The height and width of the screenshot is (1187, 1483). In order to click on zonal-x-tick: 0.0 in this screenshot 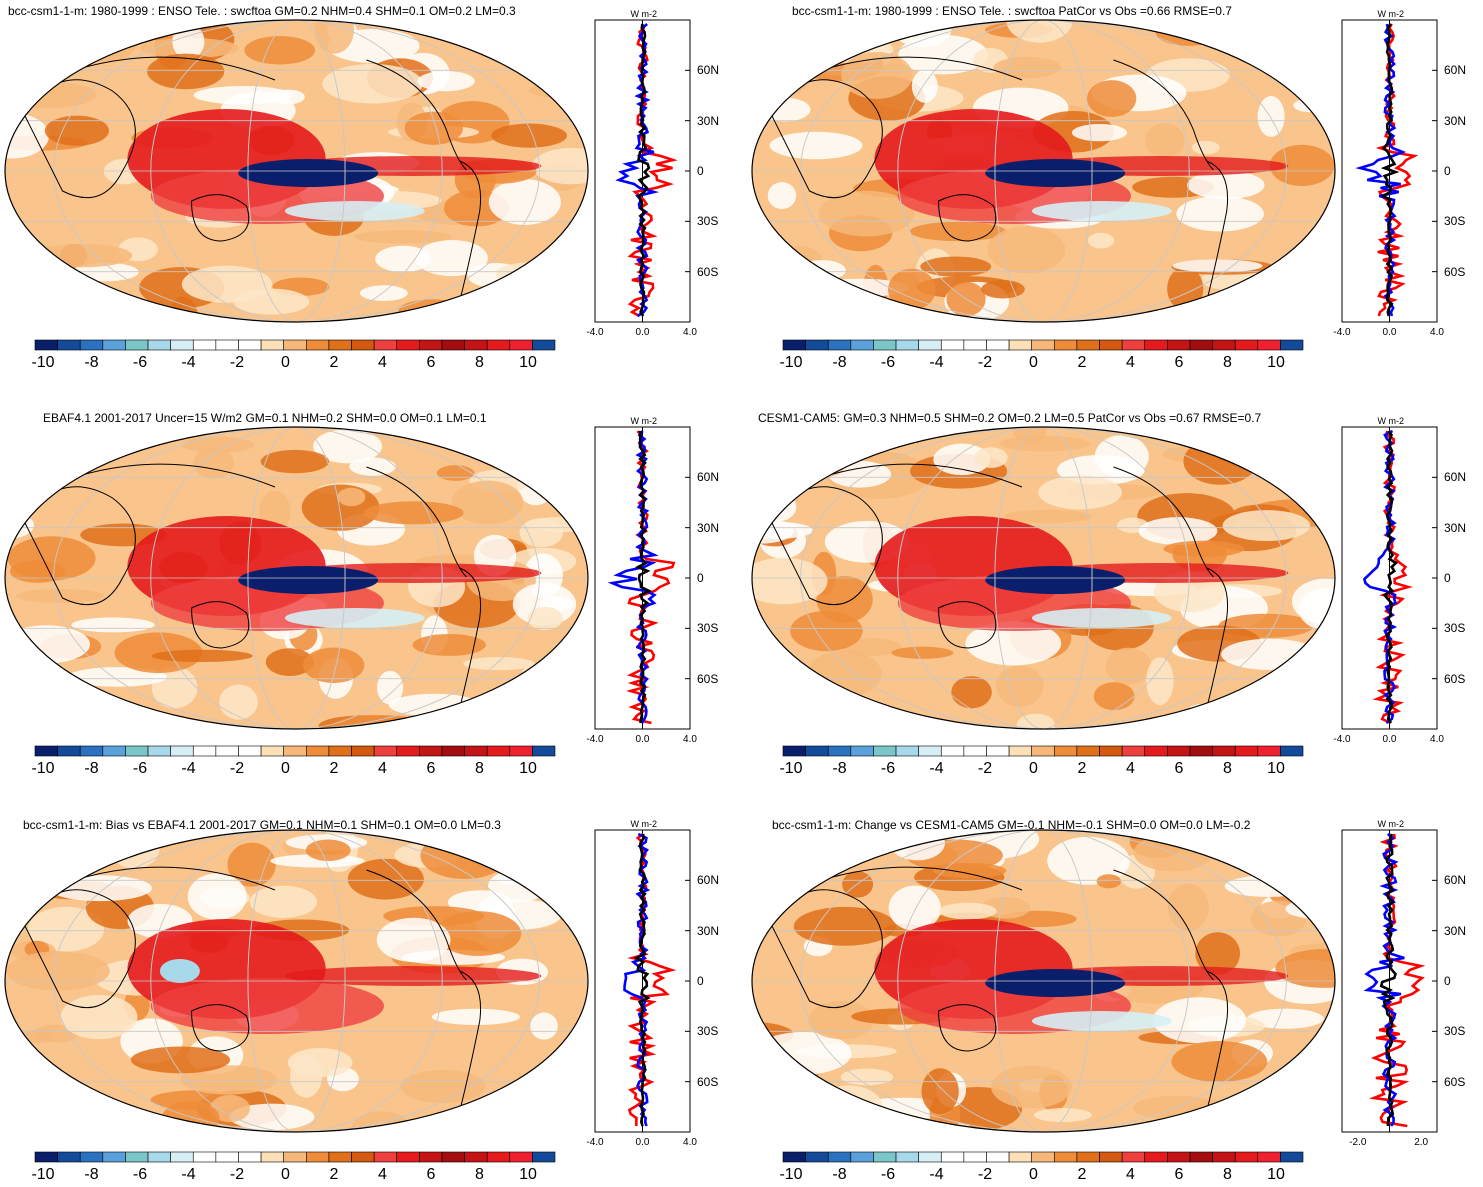, I will do `click(642, 1142)`.